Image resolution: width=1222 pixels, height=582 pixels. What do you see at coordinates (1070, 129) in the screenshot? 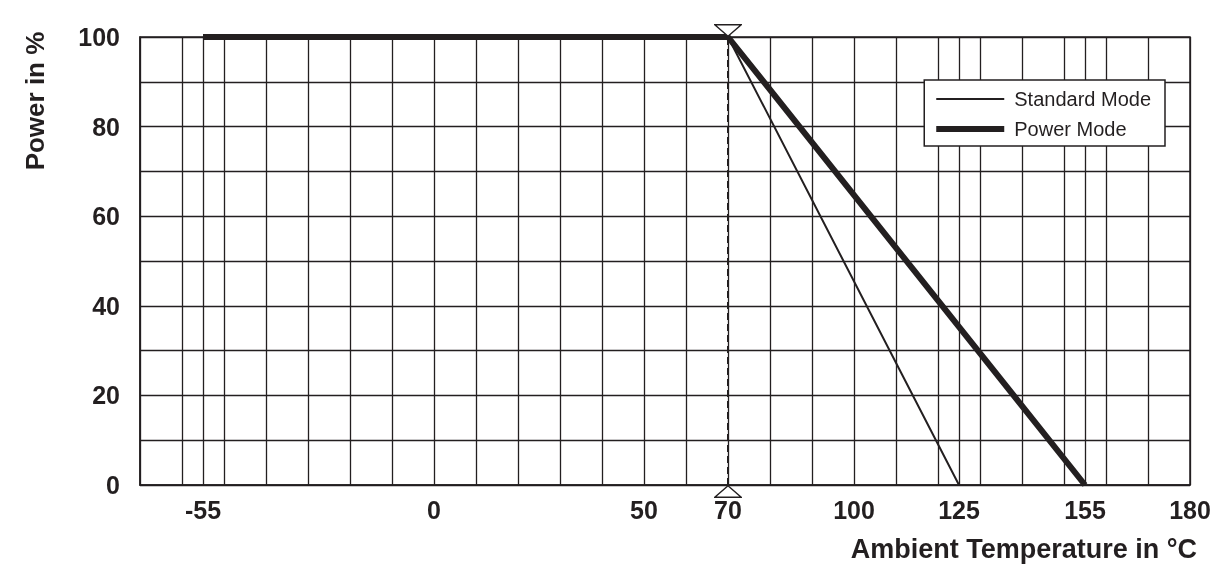
I see `legend-label: Power Mode` at bounding box center [1070, 129].